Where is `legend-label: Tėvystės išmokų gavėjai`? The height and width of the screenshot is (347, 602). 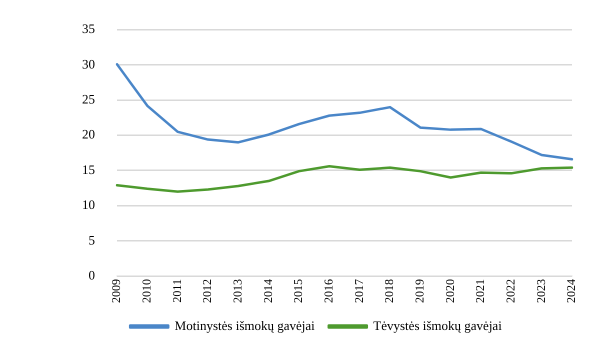
legend-label: Tėvystės išmokų gavėjai is located at coordinates (437, 325).